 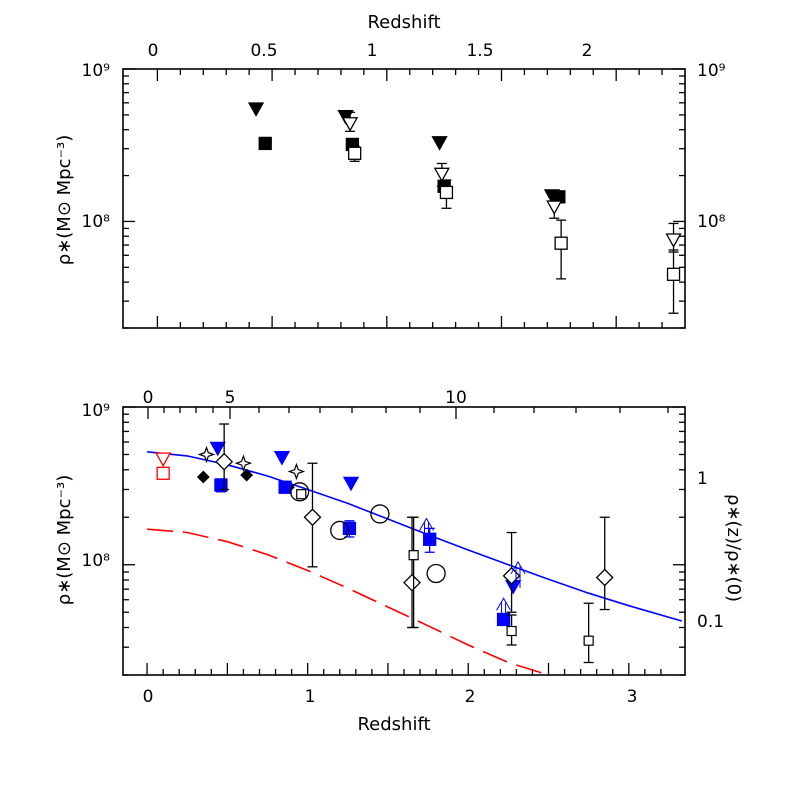 I want to click on lower-bottom-tick-label: 0, so click(x=148, y=697).